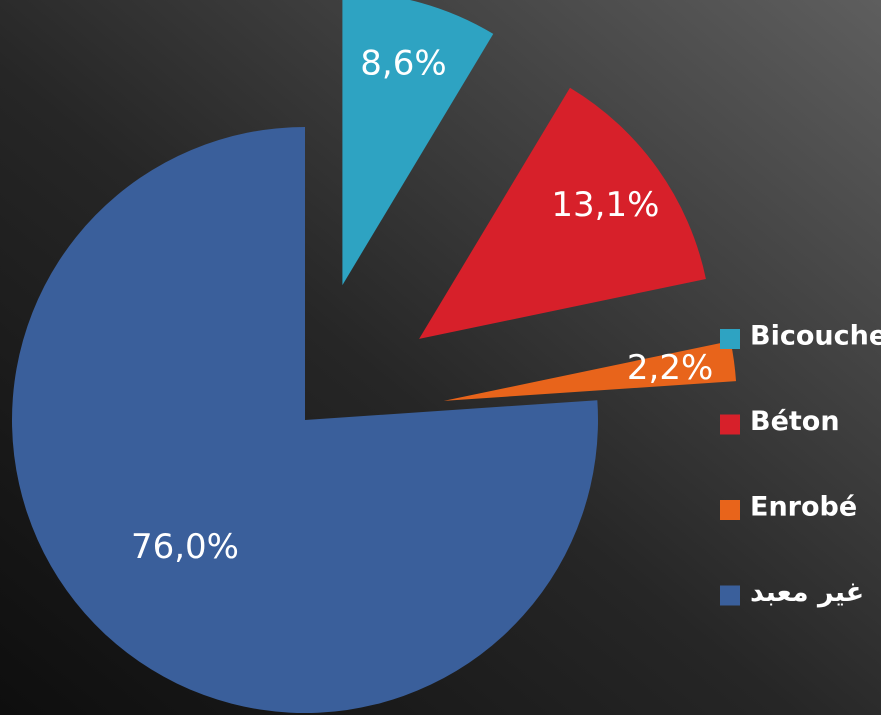 This screenshot has width=881, height=715. I want to click on legend-label: Enrobé, so click(803, 507).